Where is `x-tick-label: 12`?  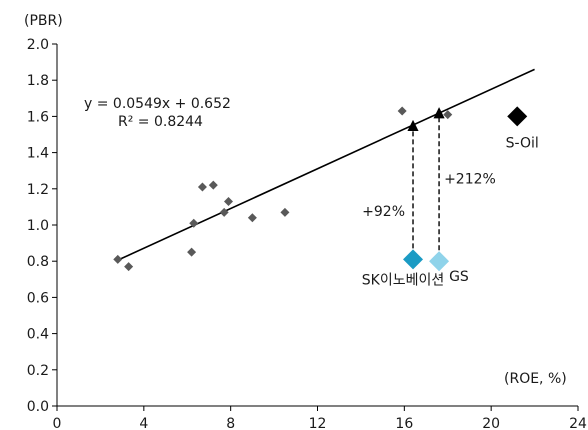
x-tick-label: 12 is located at coordinates (318, 423).